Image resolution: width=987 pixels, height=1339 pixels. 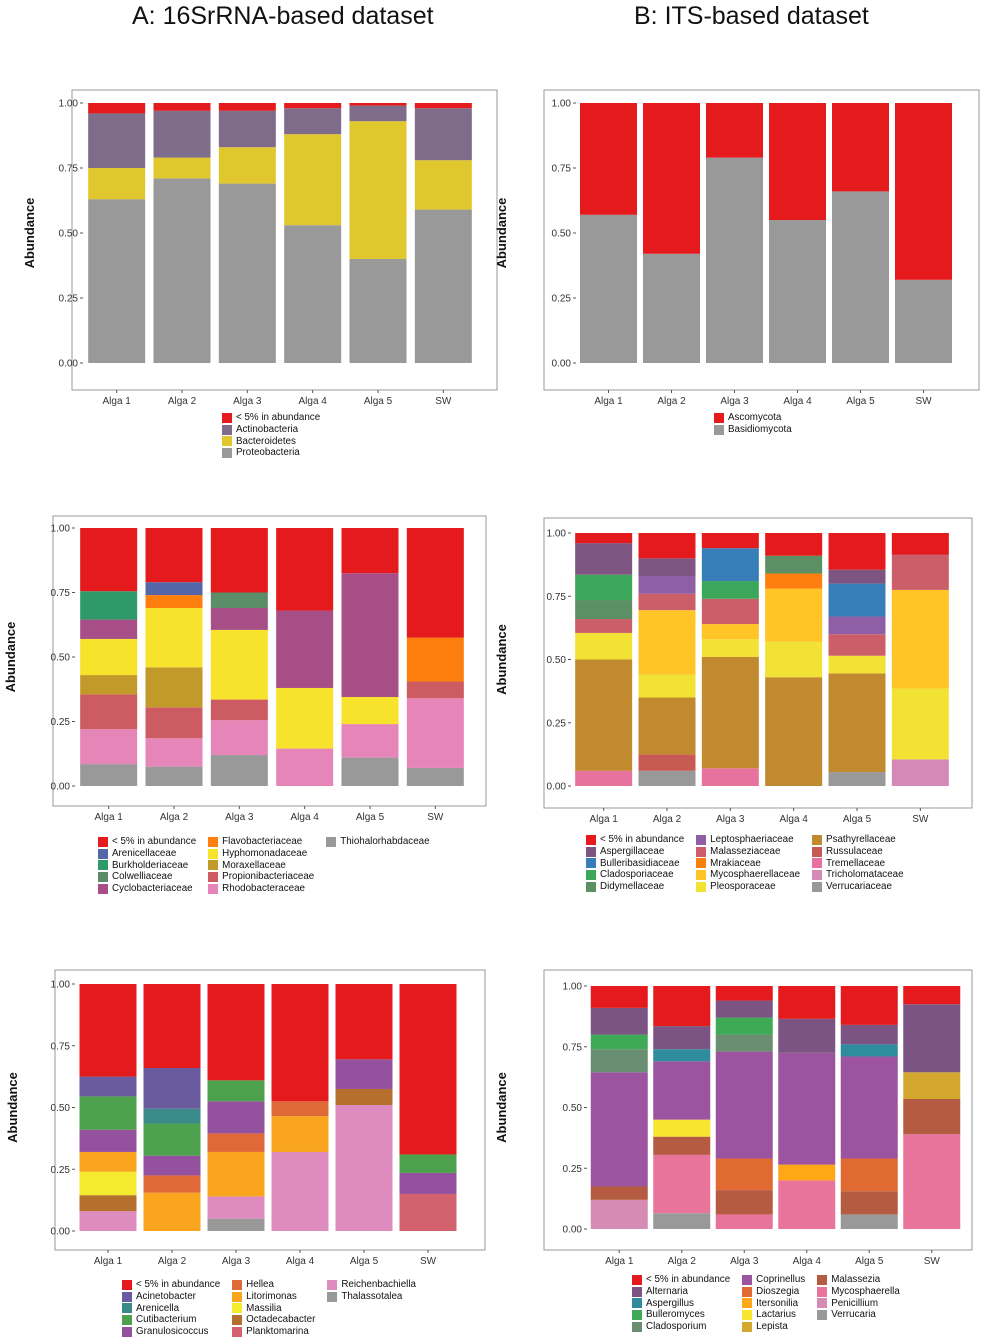 I want to click on y-tick-label: 0.50, so click(x=573, y=1108).